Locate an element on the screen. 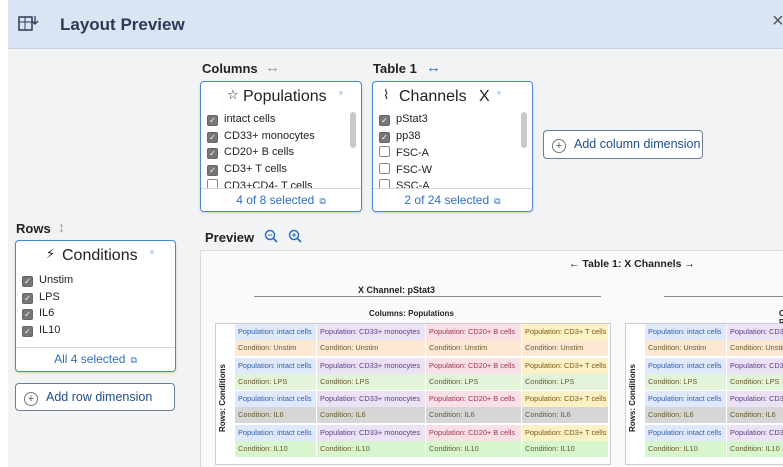 The width and height of the screenshot is (783, 467). item-label: IL10 is located at coordinates (50, 329).